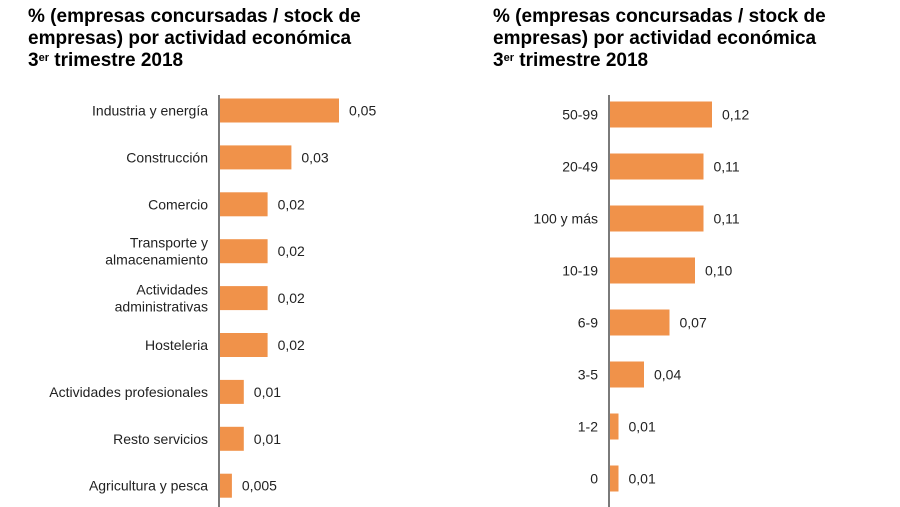 The width and height of the screenshot is (900, 507). What do you see at coordinates (588, 375) in the screenshot?
I see `category-label: 3-5` at bounding box center [588, 375].